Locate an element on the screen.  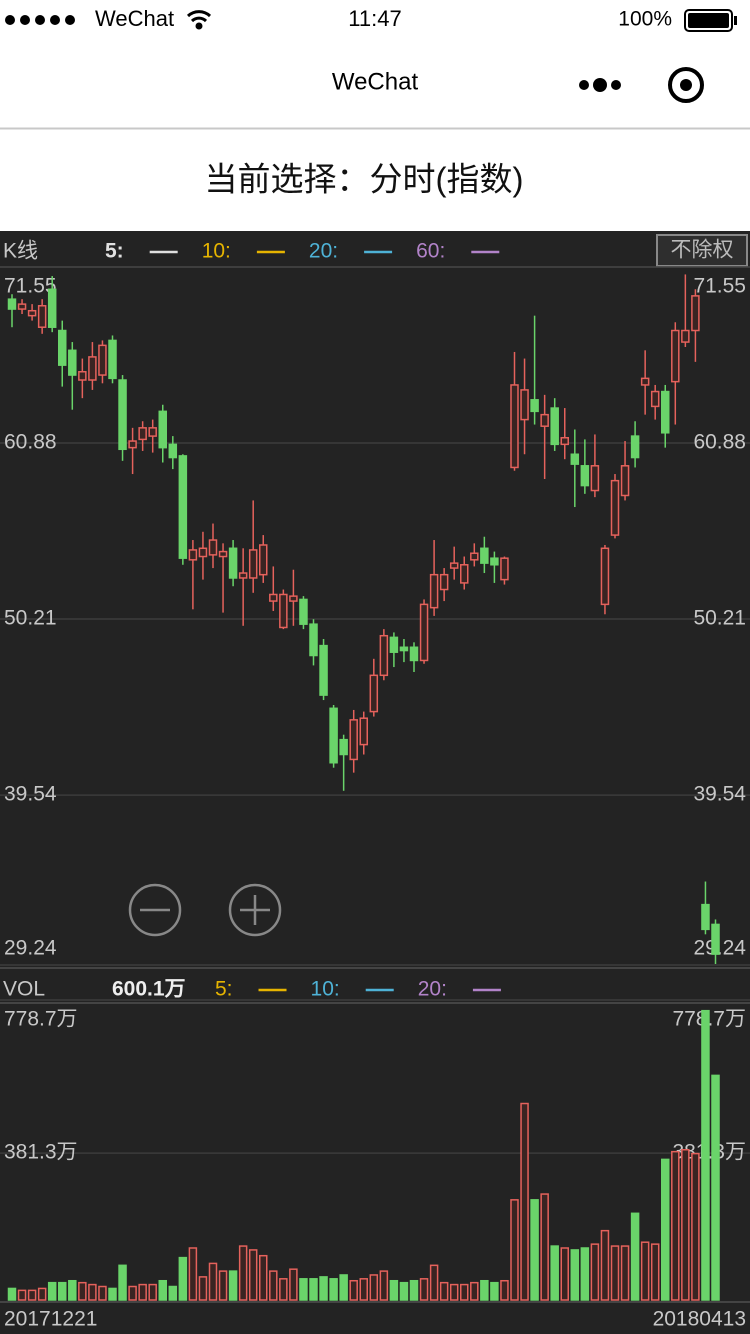
legend-label: 20: is located at coordinates (432, 989).